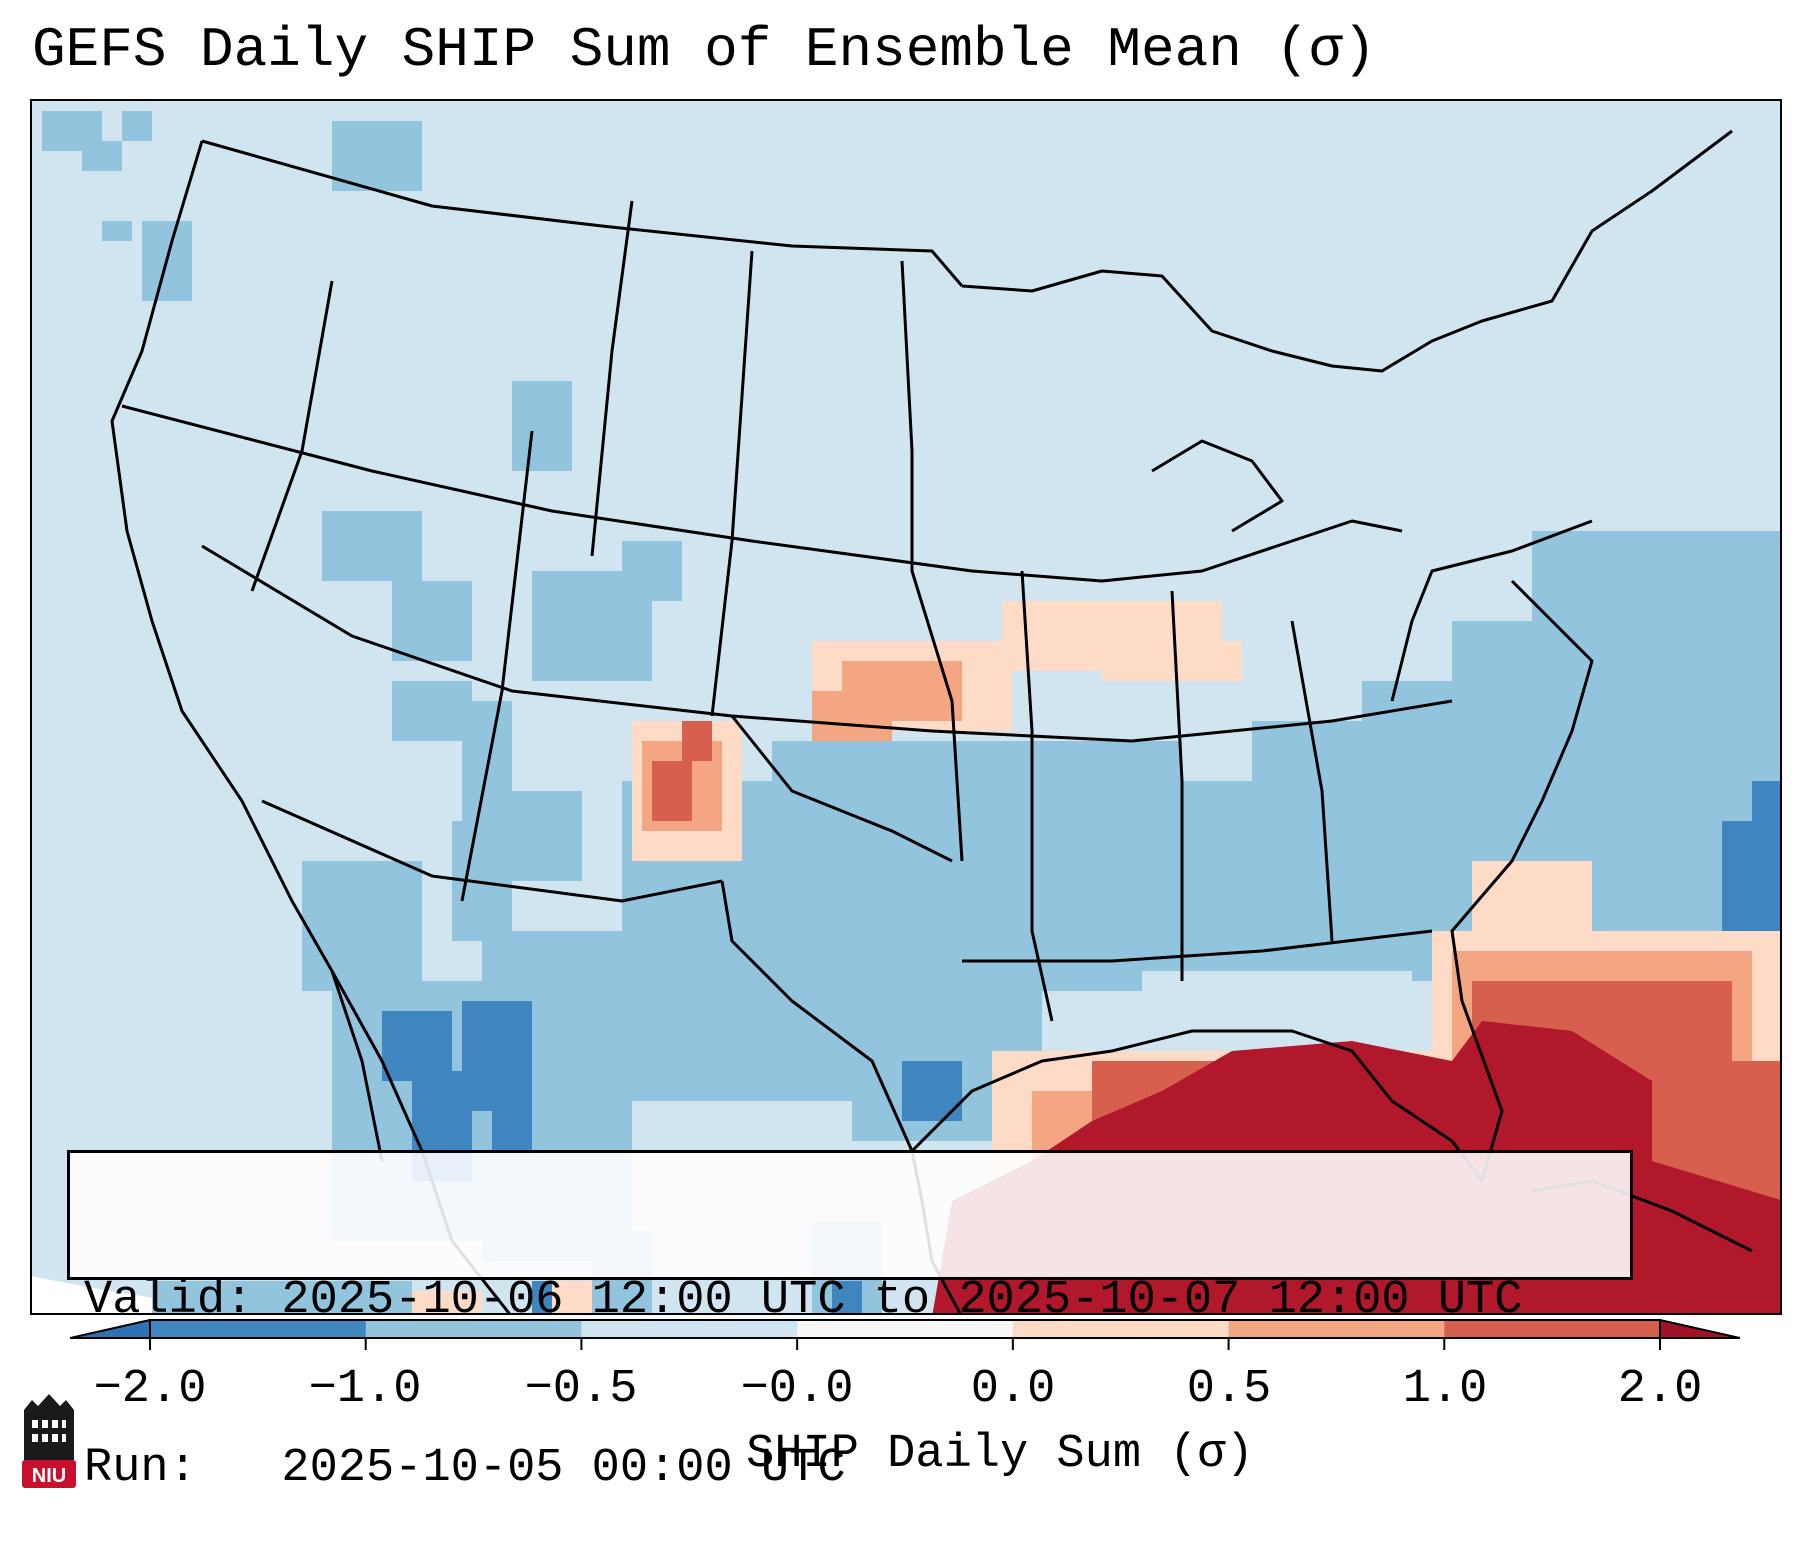  Describe the element at coordinates (110, 1328) in the screenshot. I see `colorbar-min-extension` at that location.